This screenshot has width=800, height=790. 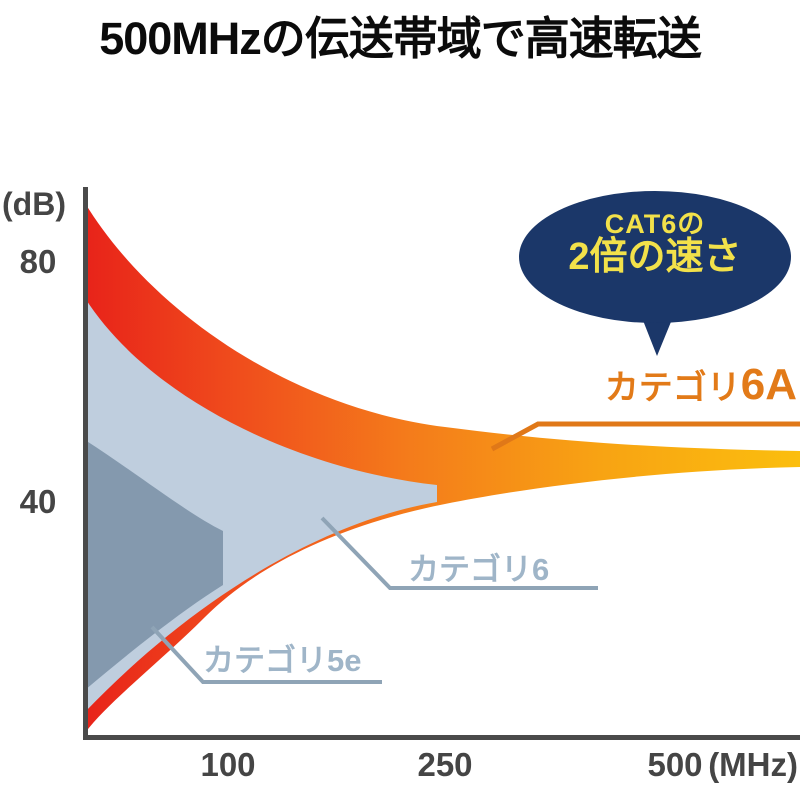 I want to click on y-tick-80: 80, so click(x=38, y=261).